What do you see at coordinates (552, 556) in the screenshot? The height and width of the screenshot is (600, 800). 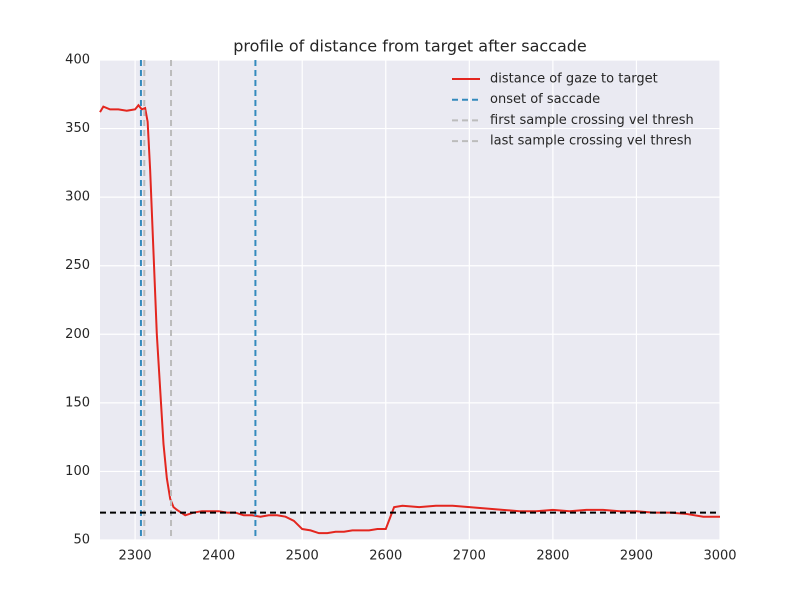 I see `x-tick-label: 2800` at bounding box center [552, 556].